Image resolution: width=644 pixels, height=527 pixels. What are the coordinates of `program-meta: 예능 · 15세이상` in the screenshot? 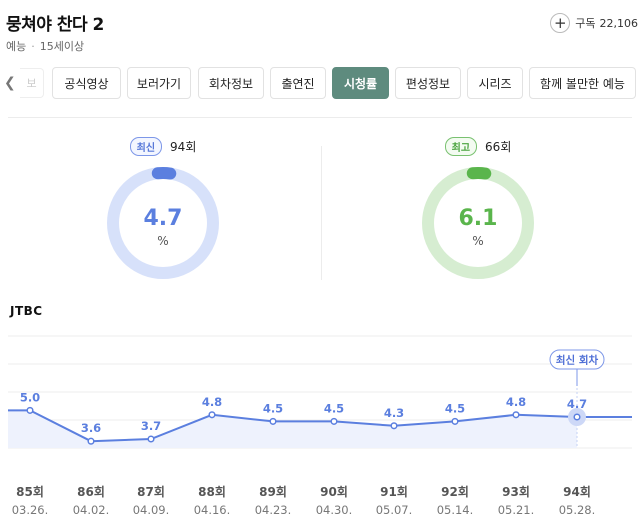 It's located at (45, 46).